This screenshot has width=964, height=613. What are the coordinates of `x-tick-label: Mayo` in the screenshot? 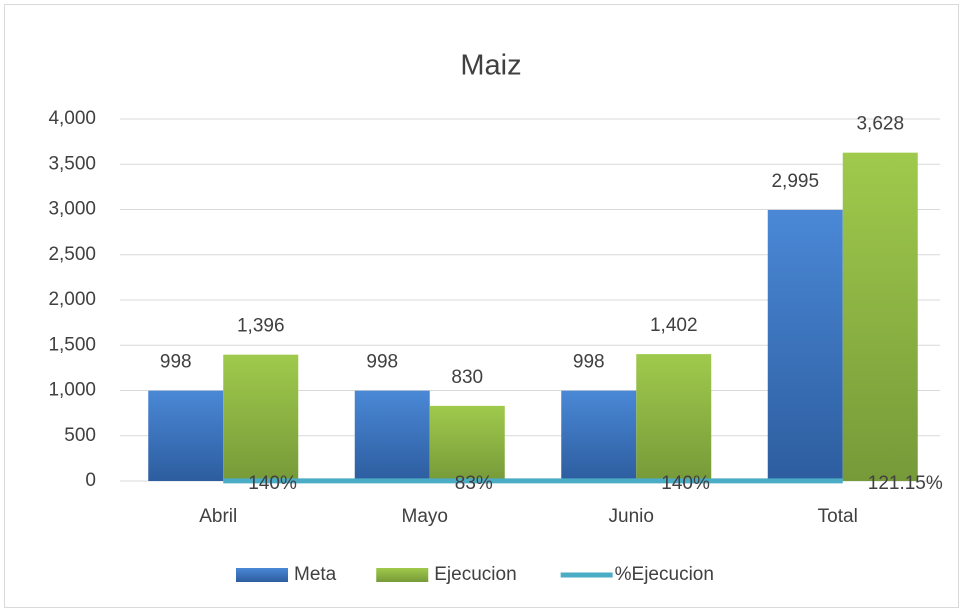 It's located at (425, 516).